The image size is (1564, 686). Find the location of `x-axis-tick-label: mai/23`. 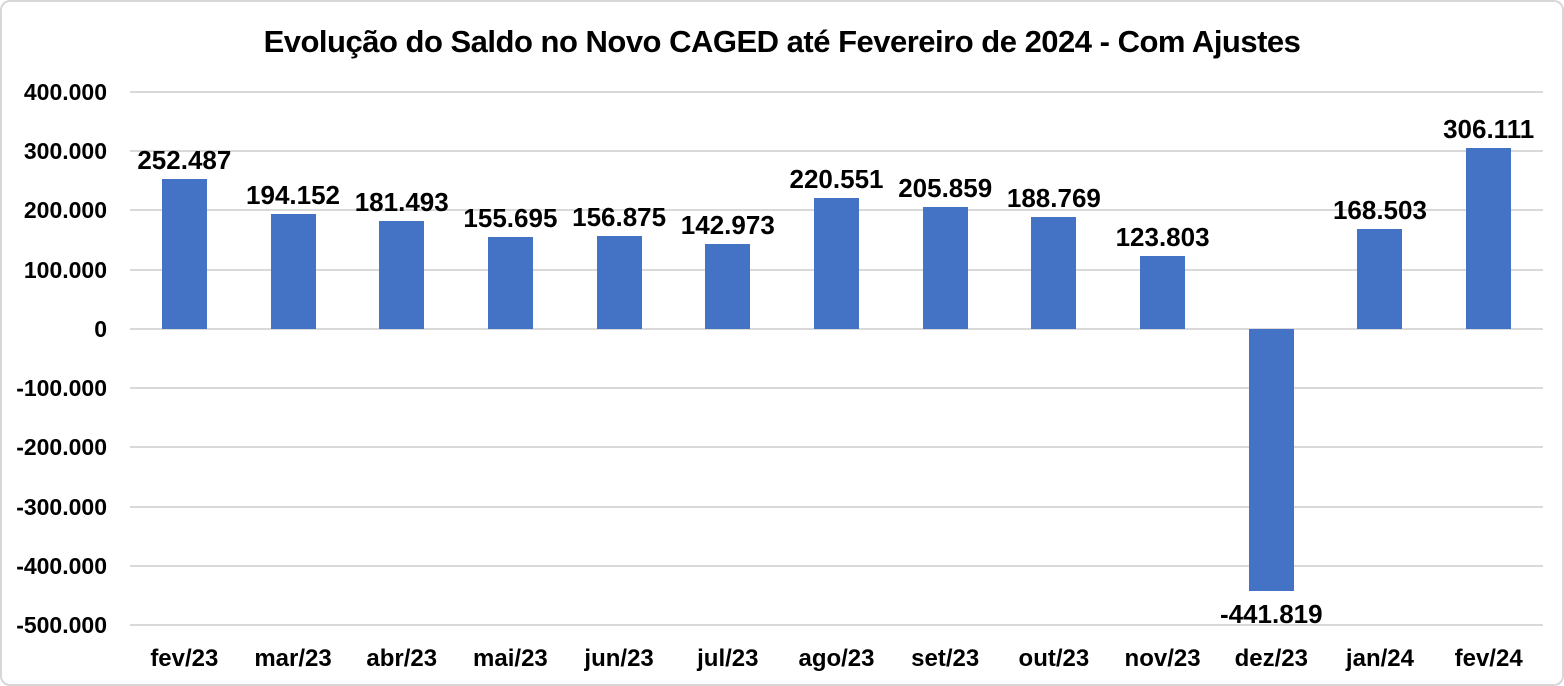

x-axis-tick-label: mai/23 is located at coordinates (510, 658).